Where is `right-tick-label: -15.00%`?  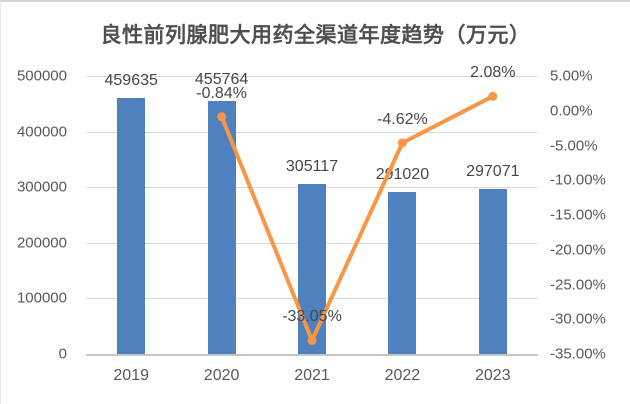
right-tick-label: -15.00% is located at coordinates (578, 215).